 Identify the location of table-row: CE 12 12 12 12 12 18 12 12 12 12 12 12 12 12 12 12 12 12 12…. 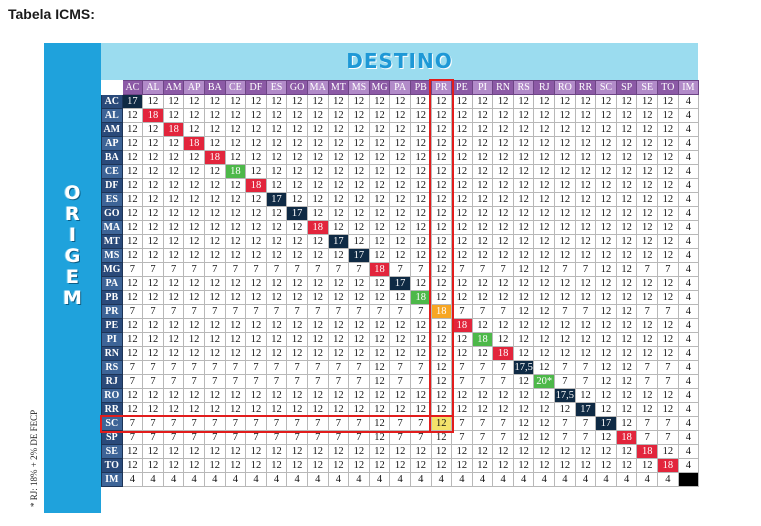
(400, 171).